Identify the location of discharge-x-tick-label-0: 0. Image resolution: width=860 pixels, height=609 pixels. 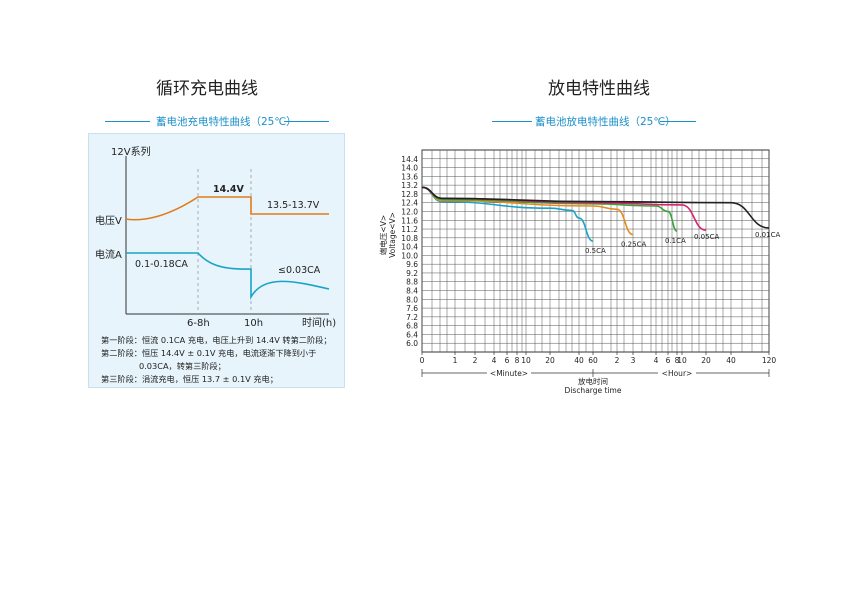
(422, 360).